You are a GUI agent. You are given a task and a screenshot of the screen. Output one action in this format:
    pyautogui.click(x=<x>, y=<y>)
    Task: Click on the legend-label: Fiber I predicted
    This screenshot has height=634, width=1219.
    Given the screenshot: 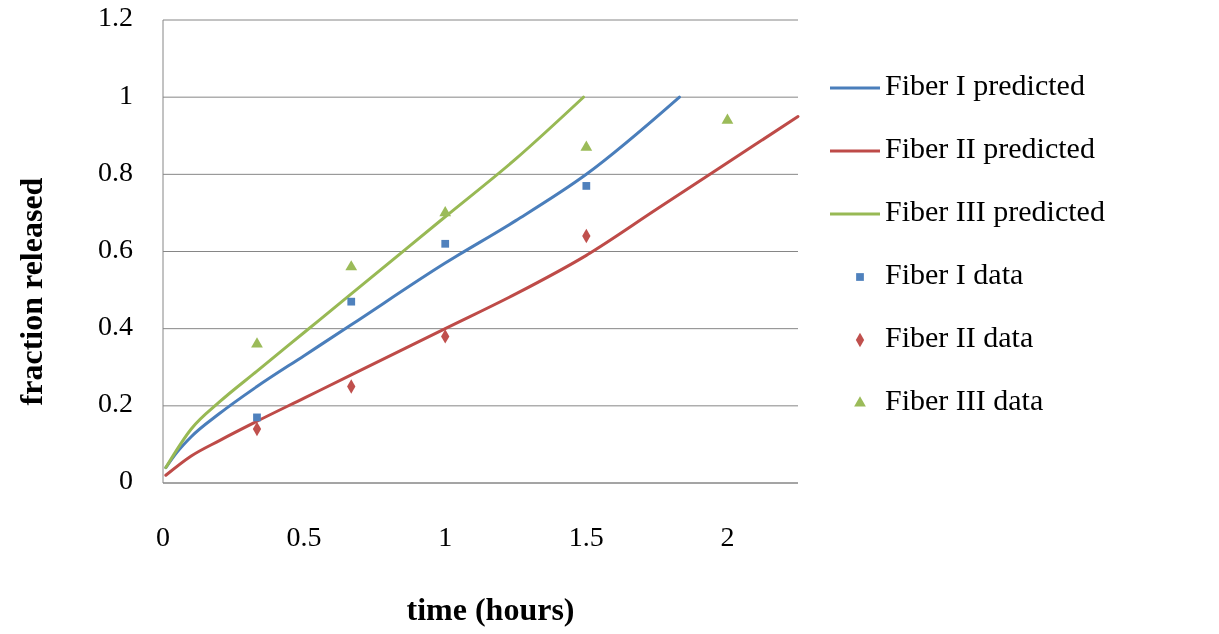 What is the action you would take?
    pyautogui.click(x=985, y=84)
    